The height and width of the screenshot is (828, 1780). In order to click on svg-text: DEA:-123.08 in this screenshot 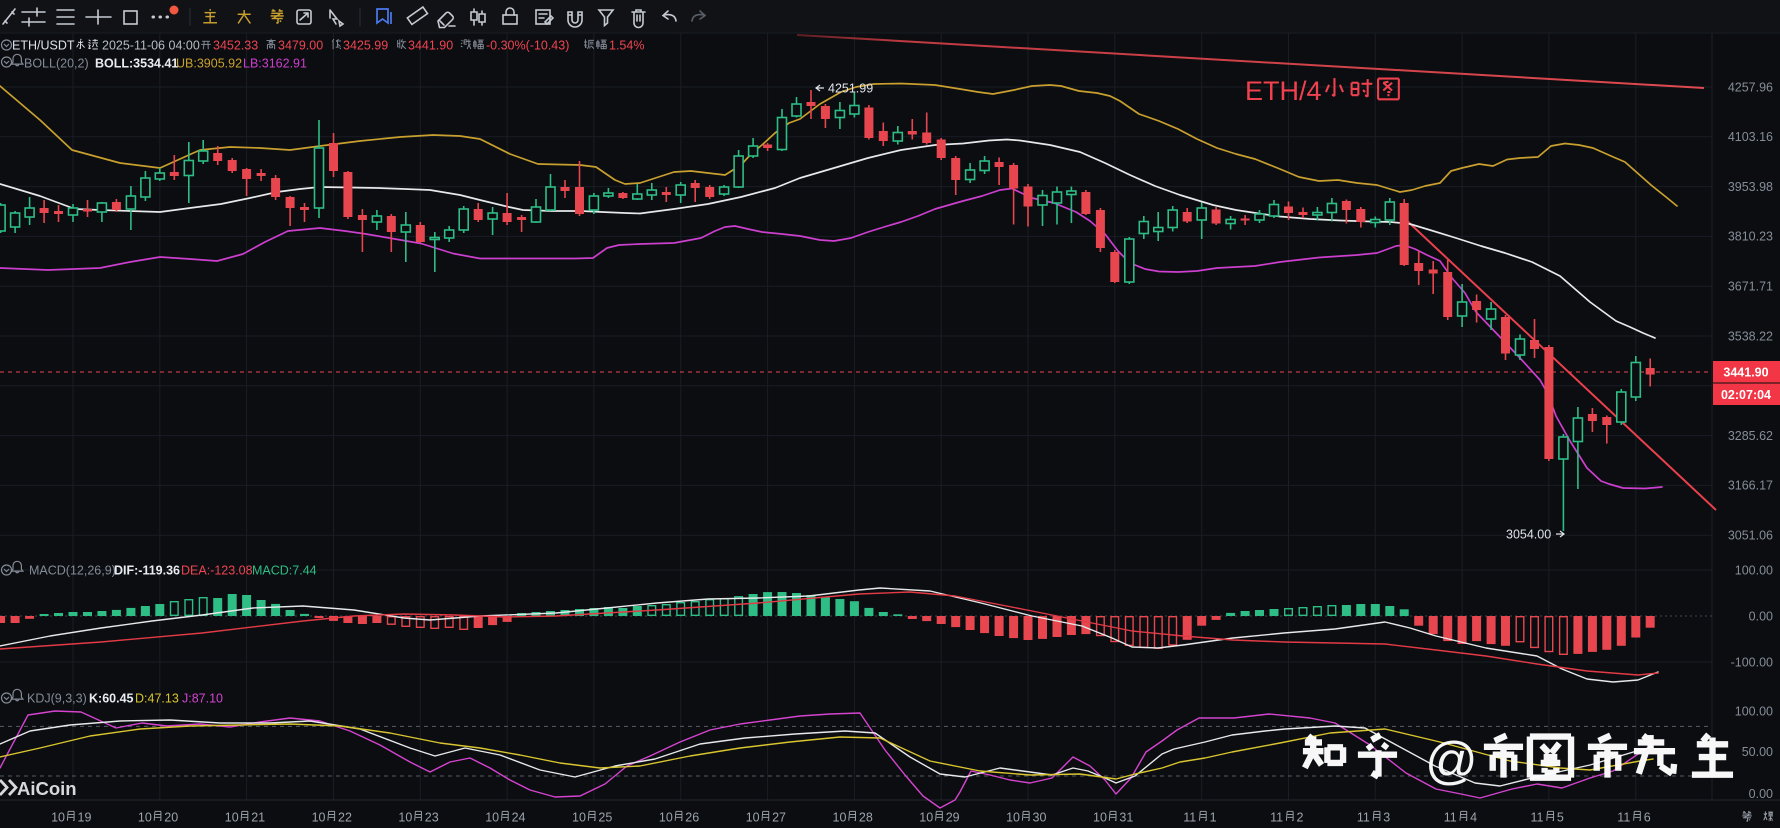, I will do `click(217, 571)`.